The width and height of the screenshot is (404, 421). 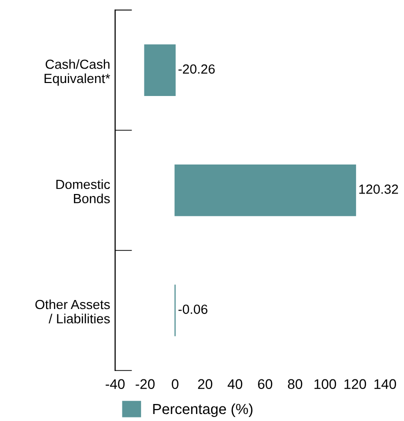 What do you see at coordinates (325, 384) in the screenshot?
I see `x-tick-label: 100` at bounding box center [325, 384].